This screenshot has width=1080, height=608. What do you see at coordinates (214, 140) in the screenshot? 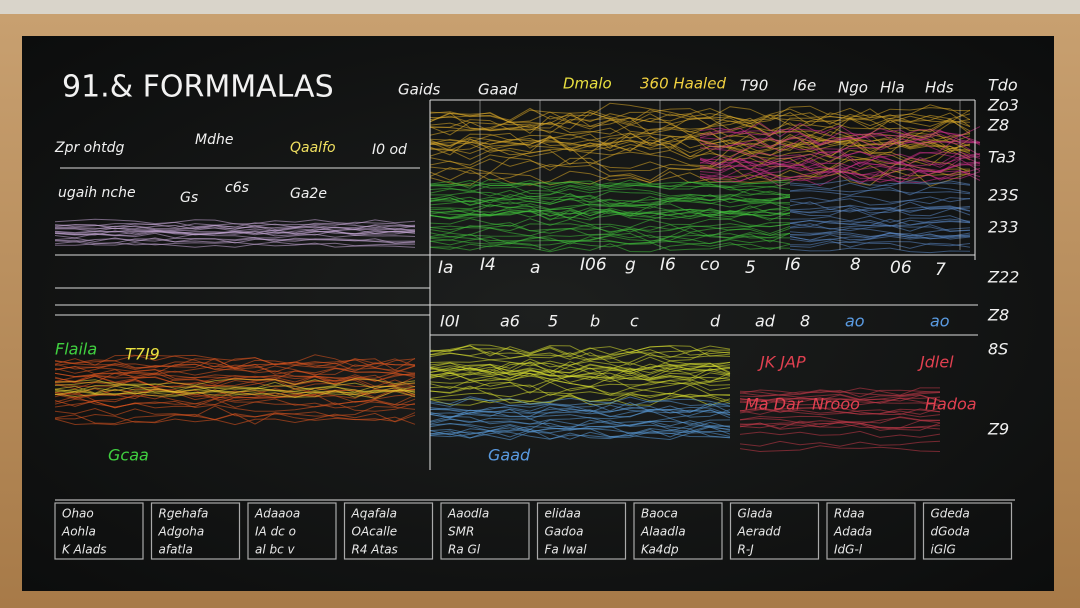
I see `chalk-label: Mdhe` at bounding box center [214, 140].